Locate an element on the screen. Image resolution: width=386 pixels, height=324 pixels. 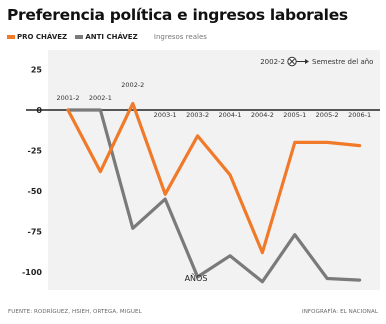
legend-label-anti: ANTI CHÁVEZ is located at coordinates (111, 37).